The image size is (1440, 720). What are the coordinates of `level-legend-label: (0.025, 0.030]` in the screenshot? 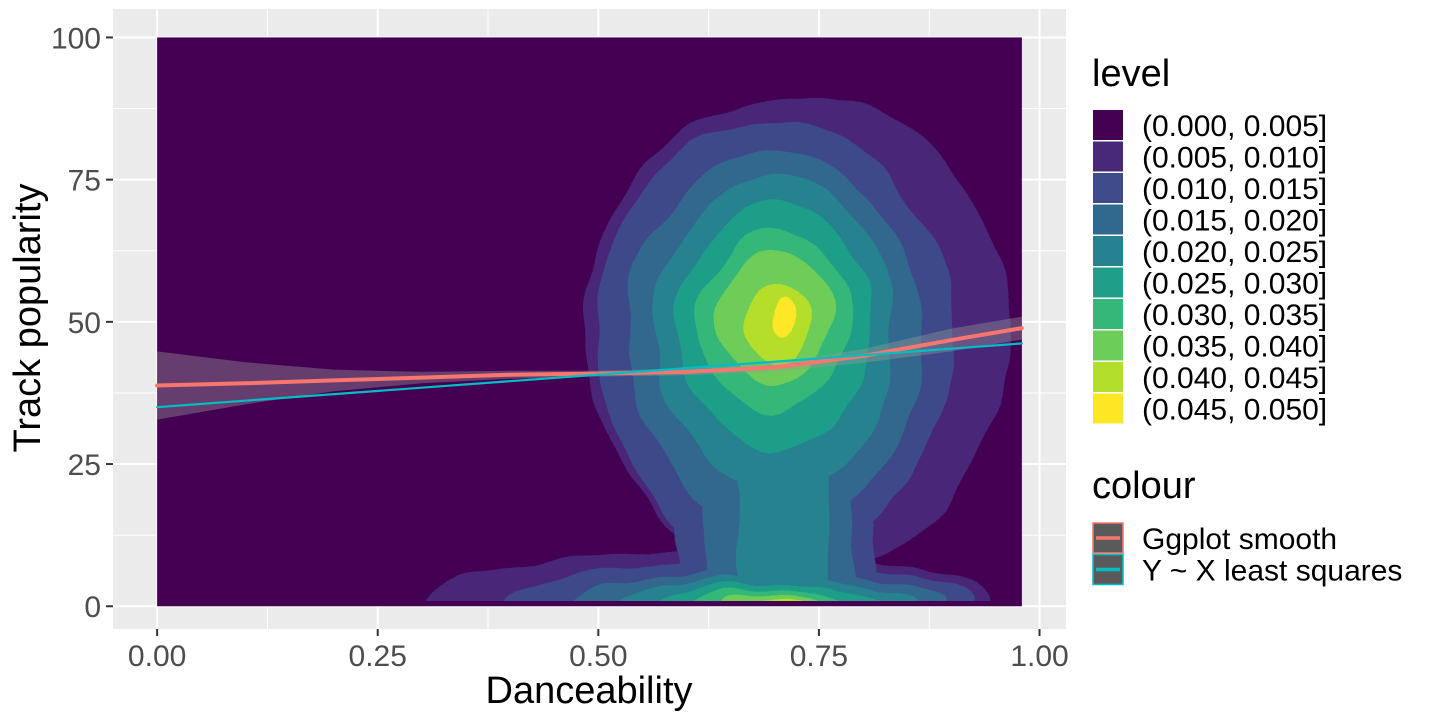 It's located at (1234, 284).